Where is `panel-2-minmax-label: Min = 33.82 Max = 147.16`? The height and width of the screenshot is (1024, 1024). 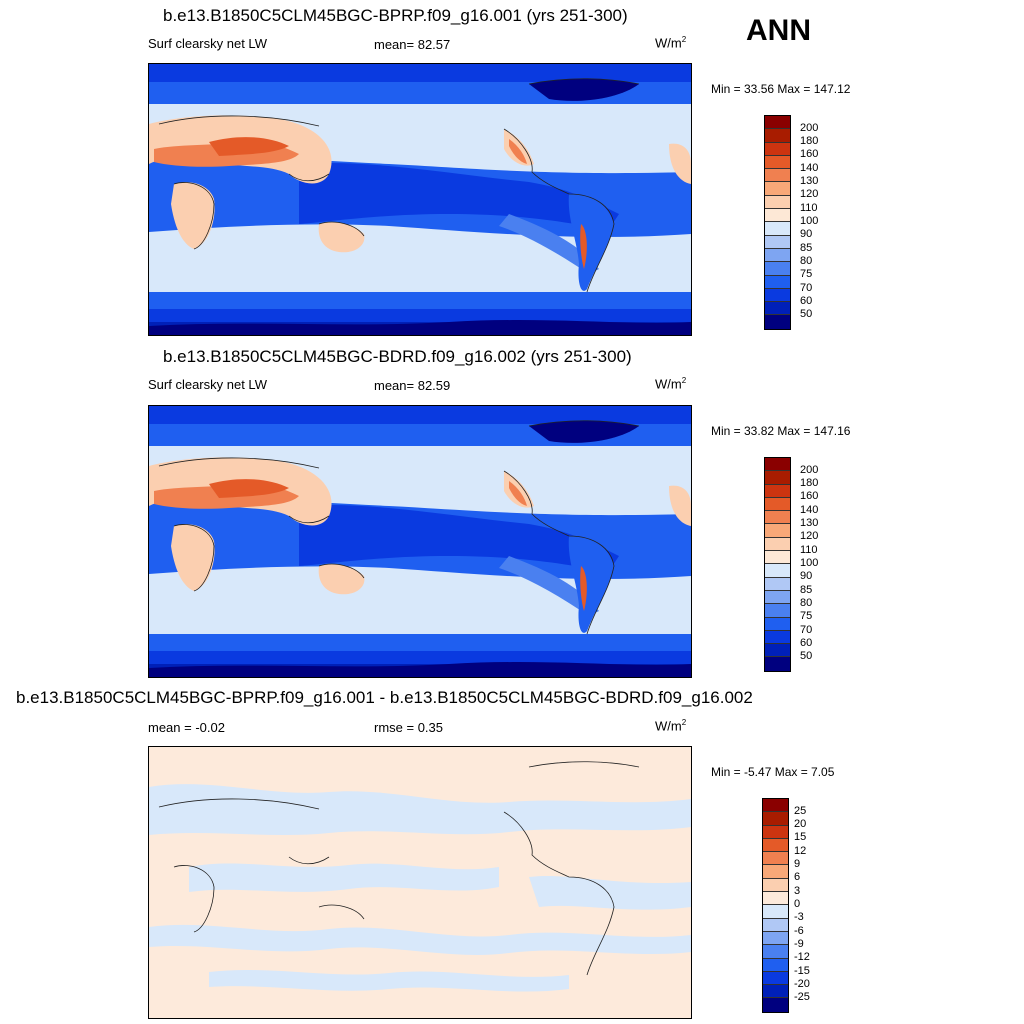
panel-2-minmax-label: Min = 33.82 Max = 147.16 is located at coordinates (781, 431).